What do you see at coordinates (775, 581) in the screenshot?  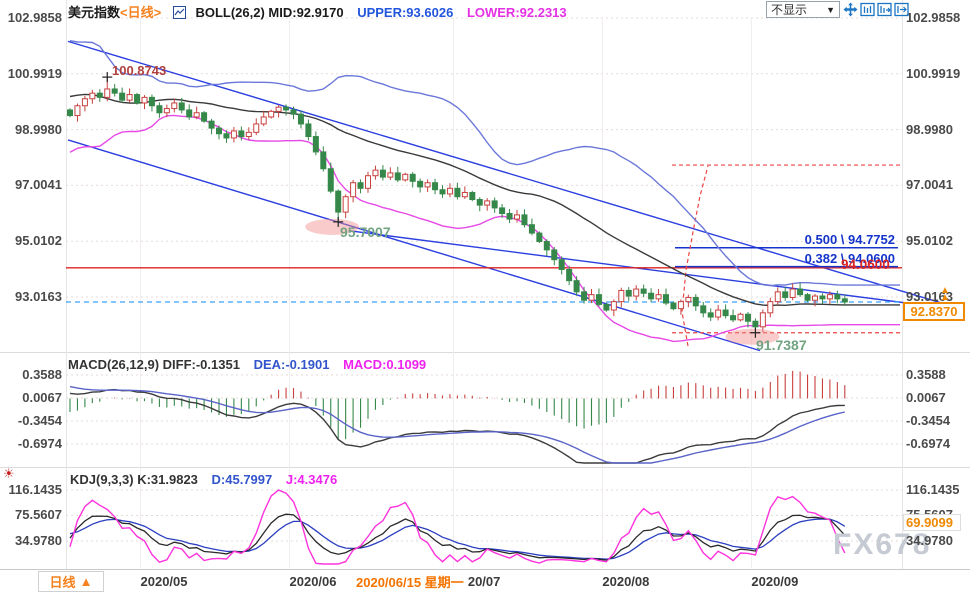 I see `date-label: 2020/09` at bounding box center [775, 581].